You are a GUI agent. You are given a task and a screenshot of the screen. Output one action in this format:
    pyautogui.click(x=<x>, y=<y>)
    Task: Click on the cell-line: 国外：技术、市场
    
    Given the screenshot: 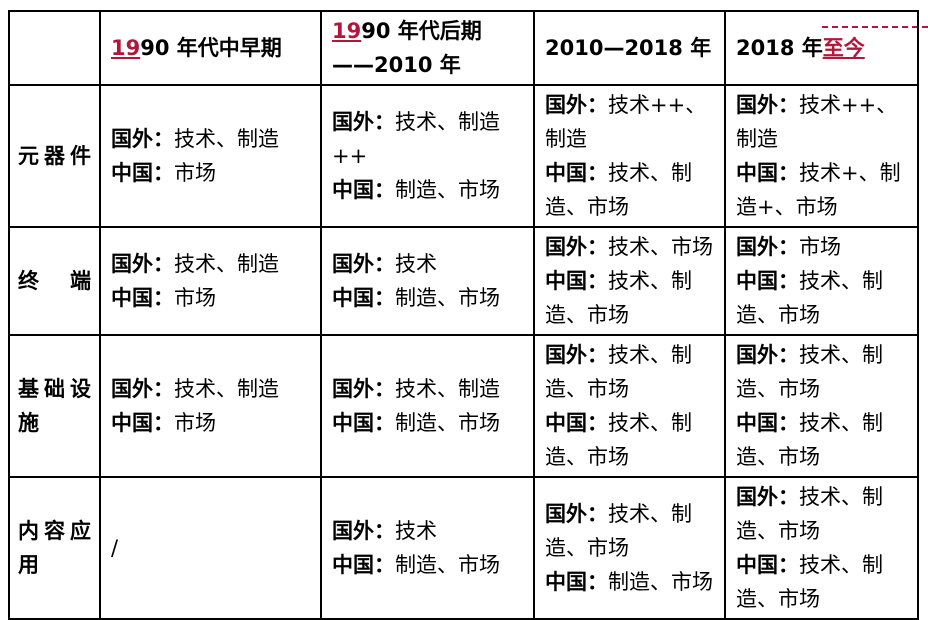 What is the action you would take?
    pyautogui.click(x=629, y=247)
    